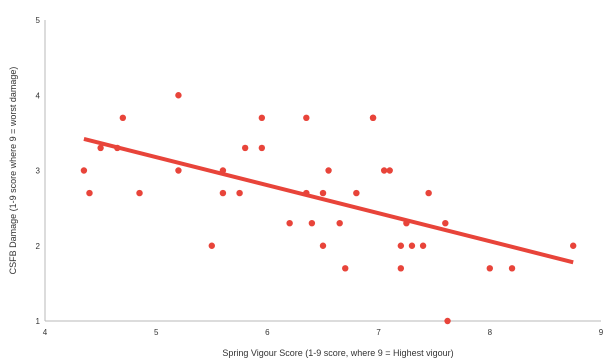 The height and width of the screenshot is (363, 609). Describe the element at coordinates (38, 20) in the screenshot. I see `y-tick-label: 5` at that location.